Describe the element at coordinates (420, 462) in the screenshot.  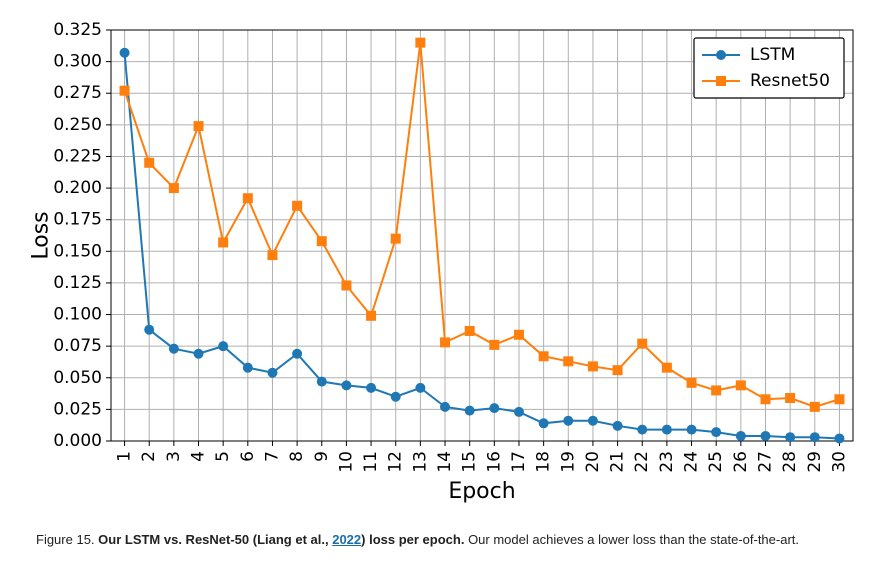
I see `x-tick-label: 13` at that location.